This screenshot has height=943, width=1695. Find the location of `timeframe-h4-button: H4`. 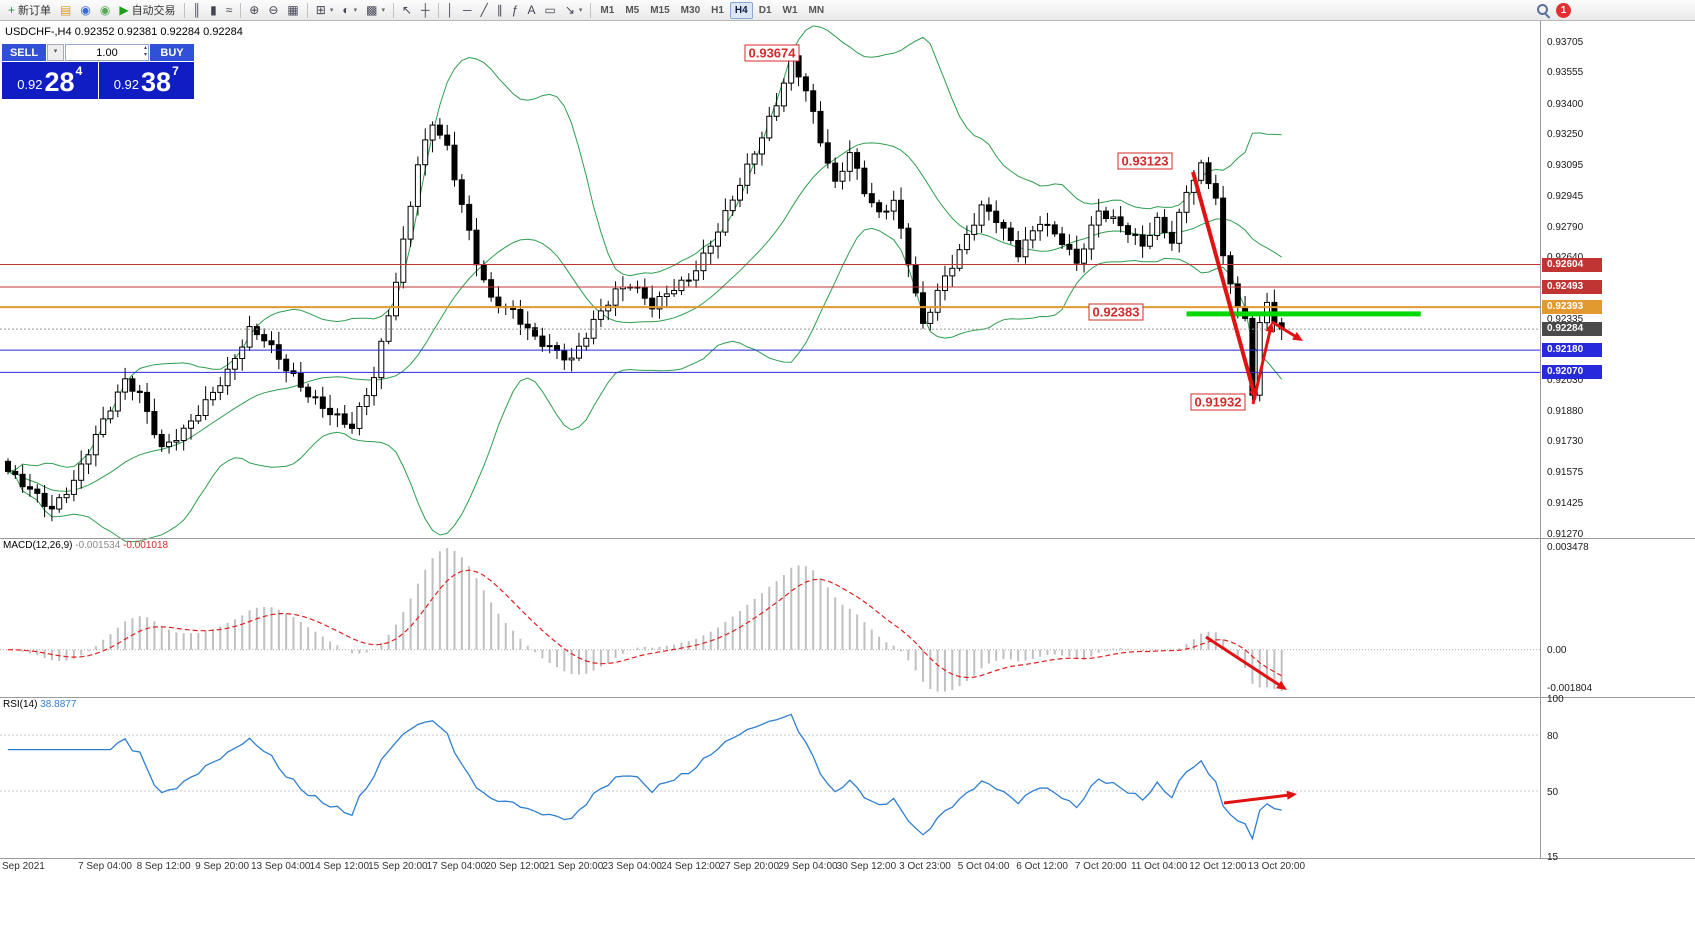

timeframe-h4-button: H4 is located at coordinates (741, 10).